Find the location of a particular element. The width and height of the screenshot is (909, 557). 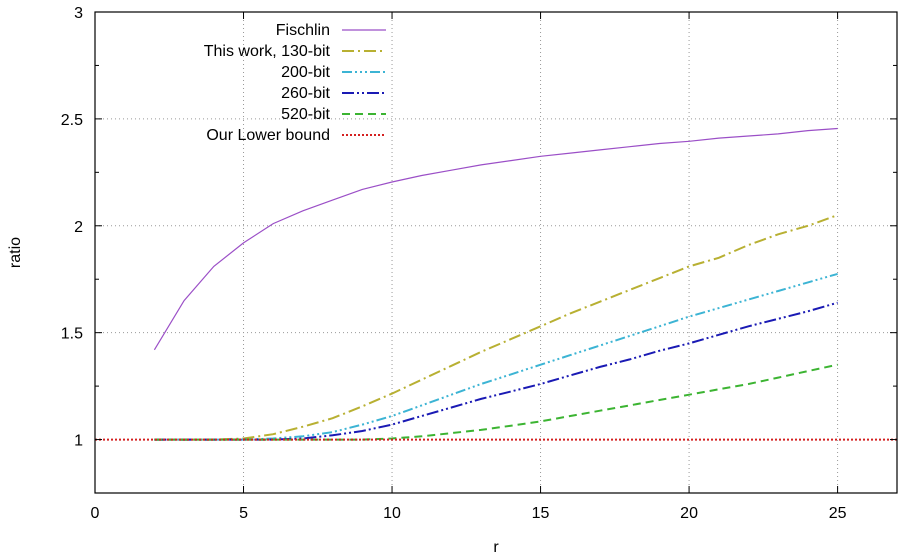

y-tick-label: 2 is located at coordinates (78, 227).